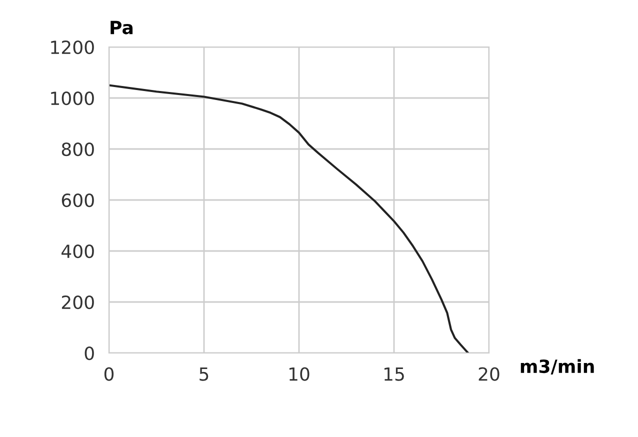 This screenshot has width=638, height=437. Describe the element at coordinates (109, 374) in the screenshot. I see `x-tick-label: 0` at that location.